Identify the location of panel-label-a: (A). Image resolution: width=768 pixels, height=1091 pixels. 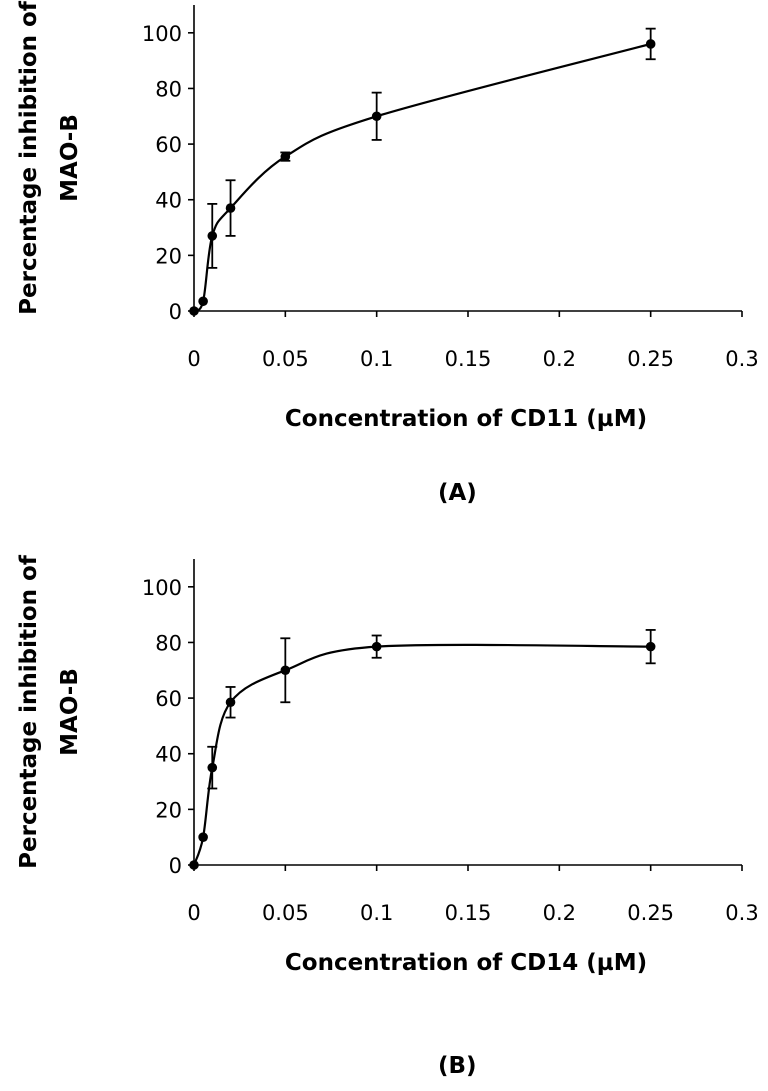
(457, 493).